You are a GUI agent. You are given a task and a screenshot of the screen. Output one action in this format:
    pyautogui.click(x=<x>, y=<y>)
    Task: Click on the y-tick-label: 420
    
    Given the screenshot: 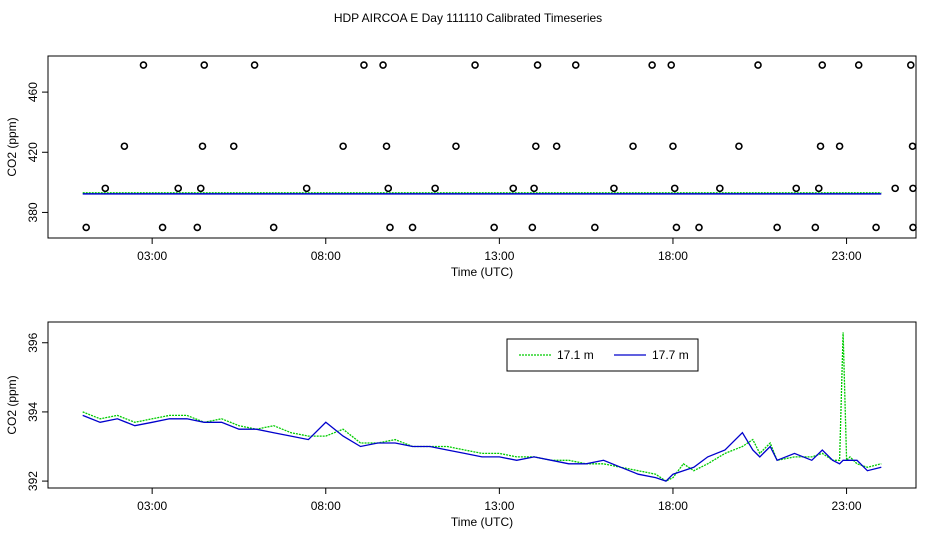 What is the action you would take?
    pyautogui.click(x=33, y=152)
    